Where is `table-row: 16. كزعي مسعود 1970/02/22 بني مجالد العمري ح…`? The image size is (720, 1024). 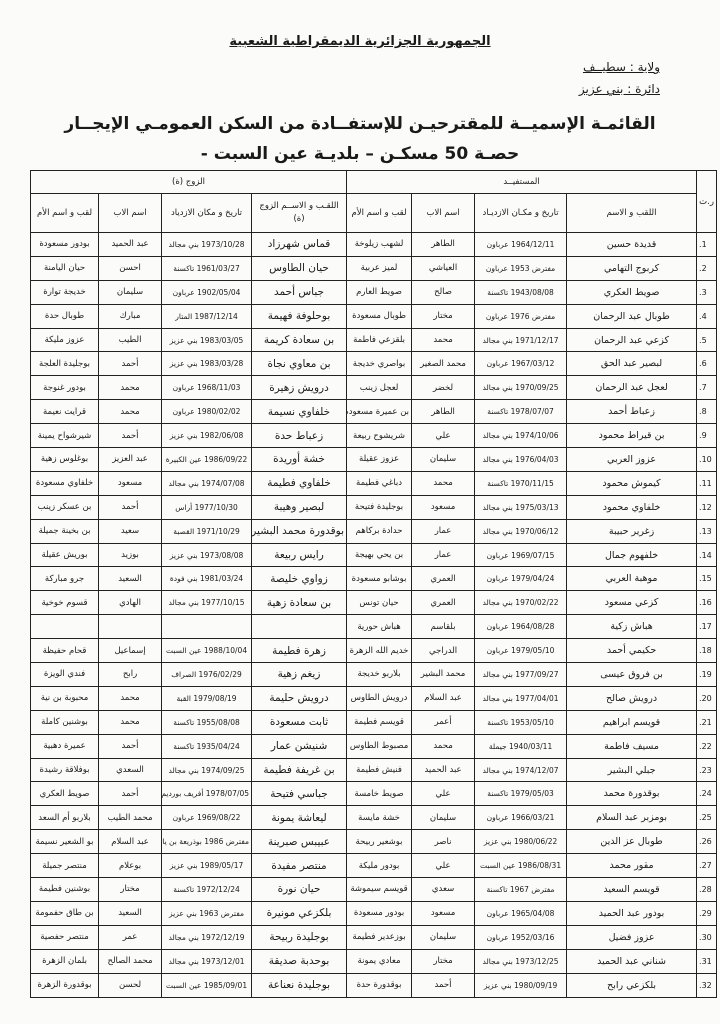 table-row: 16. كزعي مسعود 1970/02/22 بني مجالد العمري ح… is located at coordinates (373, 603).